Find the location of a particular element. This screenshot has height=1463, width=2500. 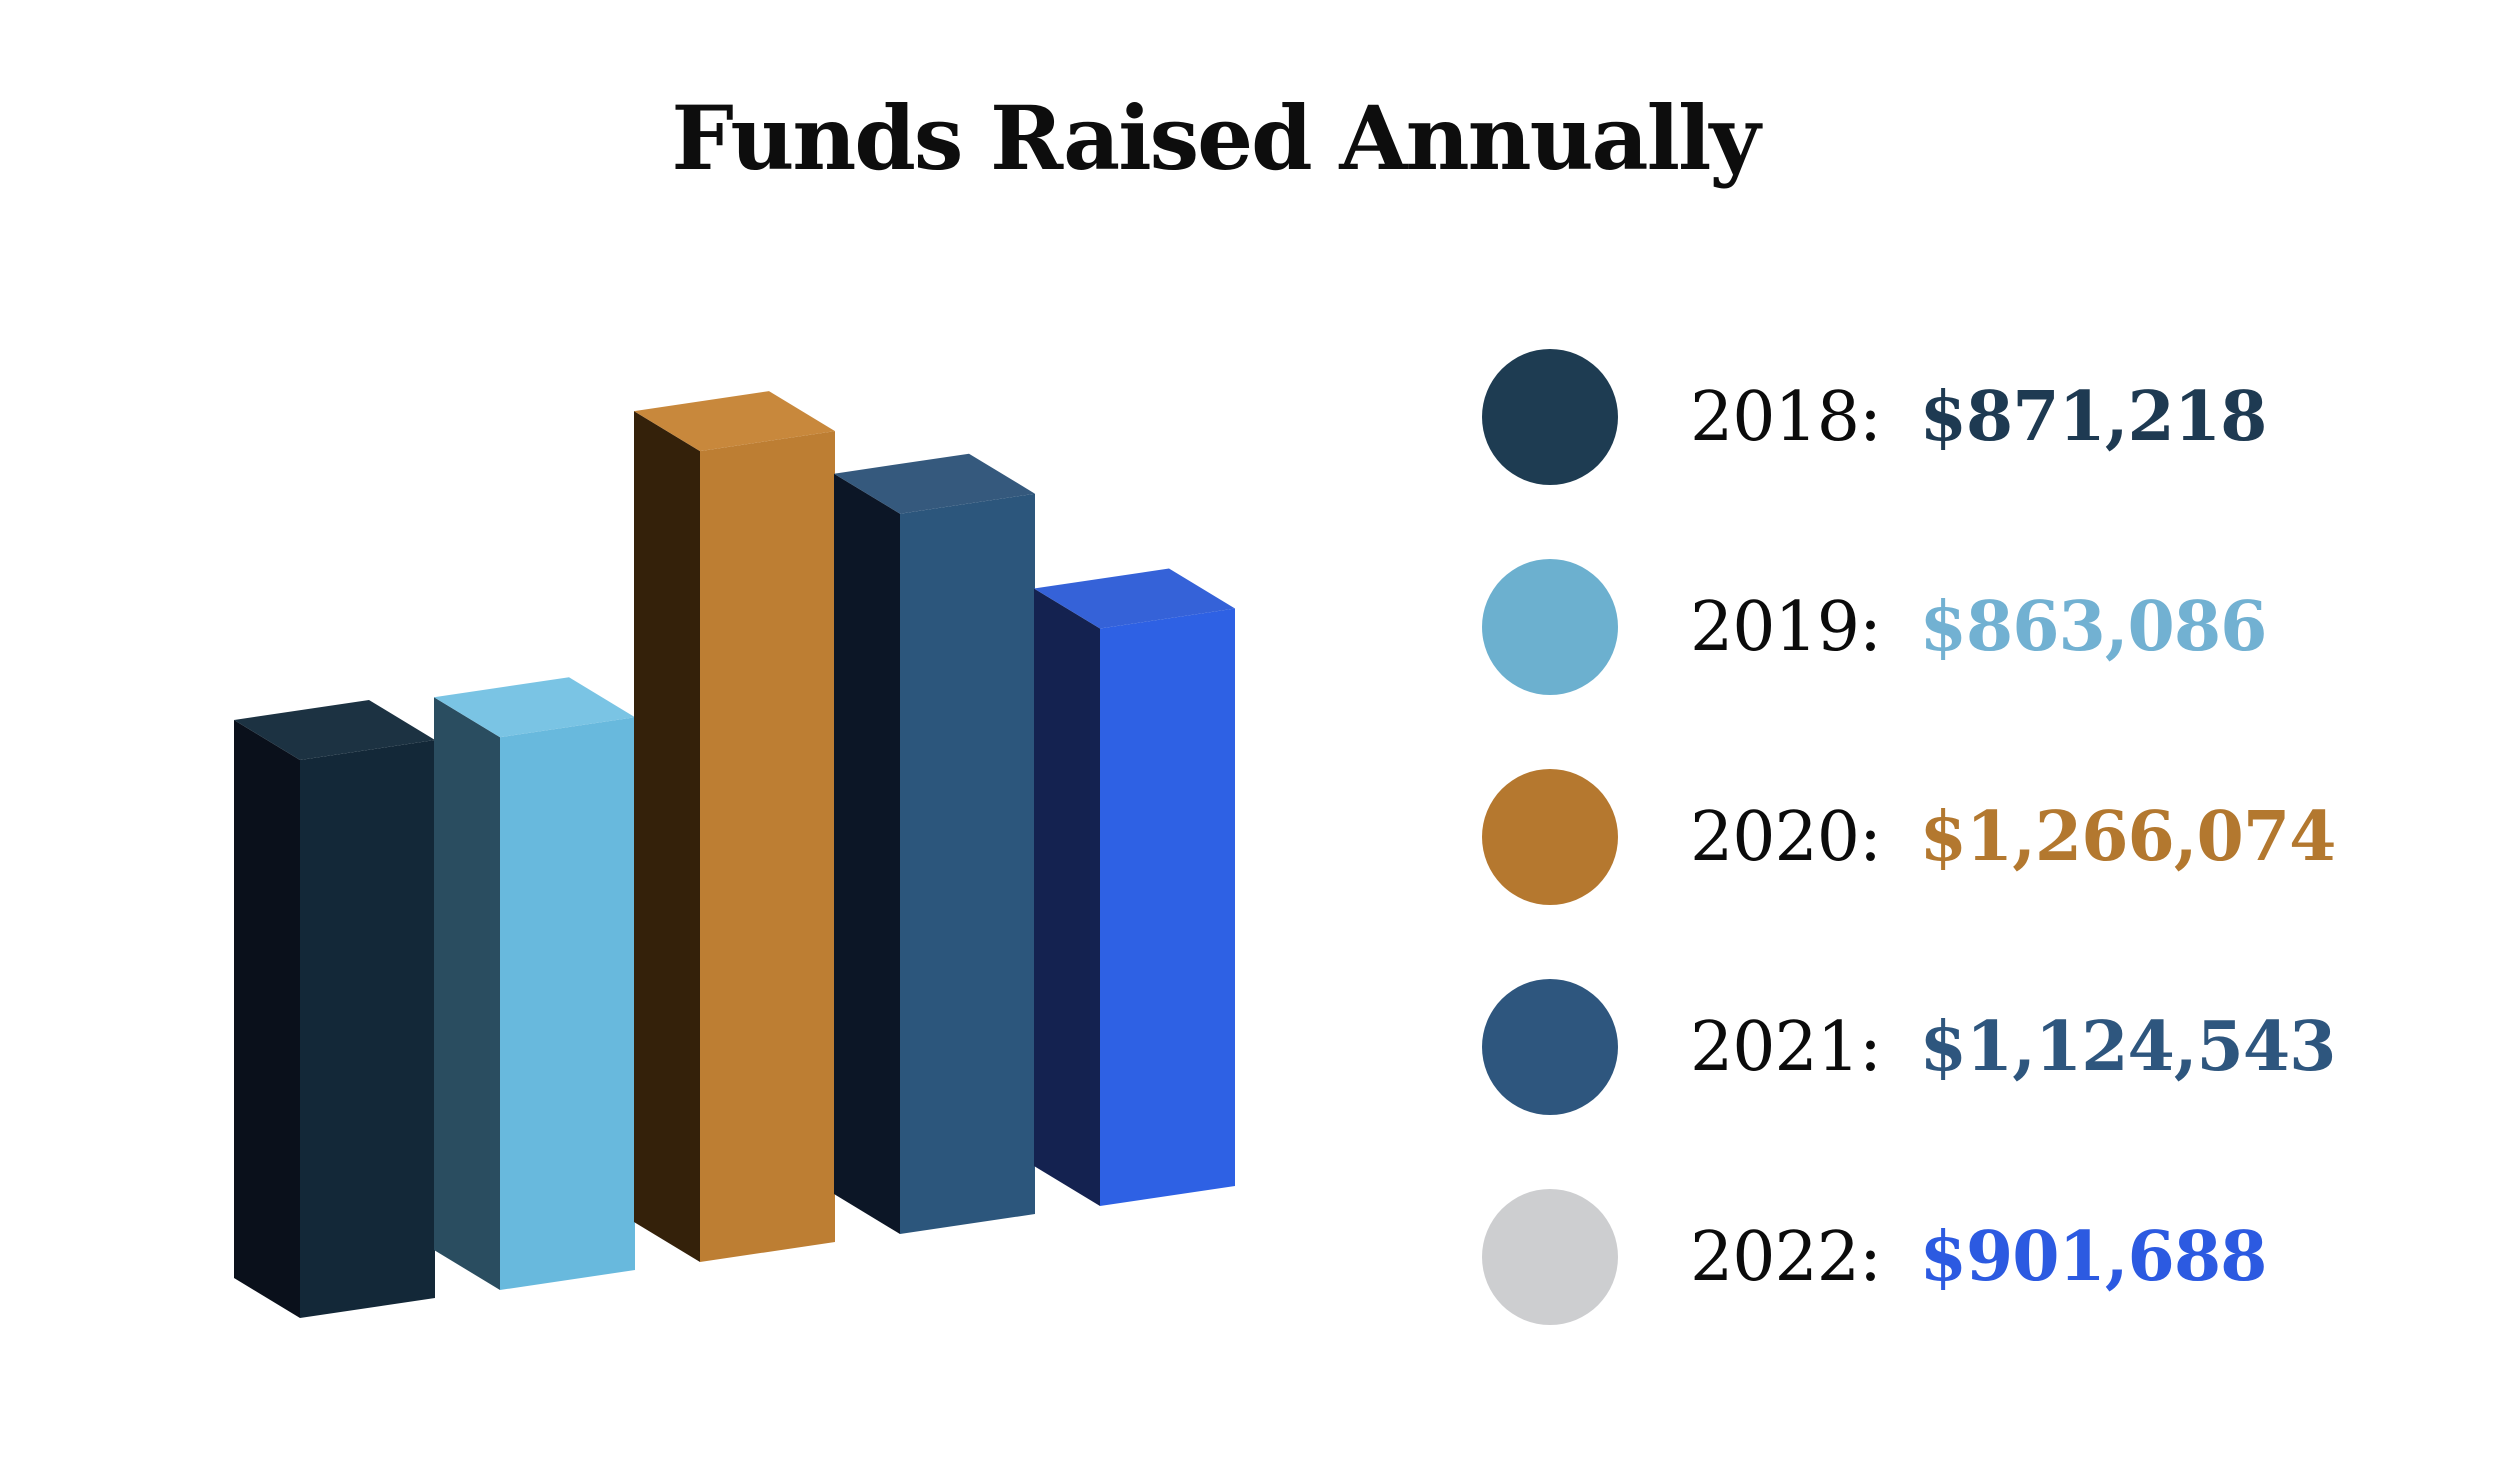

bar-2018 is located at coordinates (334, 1009).